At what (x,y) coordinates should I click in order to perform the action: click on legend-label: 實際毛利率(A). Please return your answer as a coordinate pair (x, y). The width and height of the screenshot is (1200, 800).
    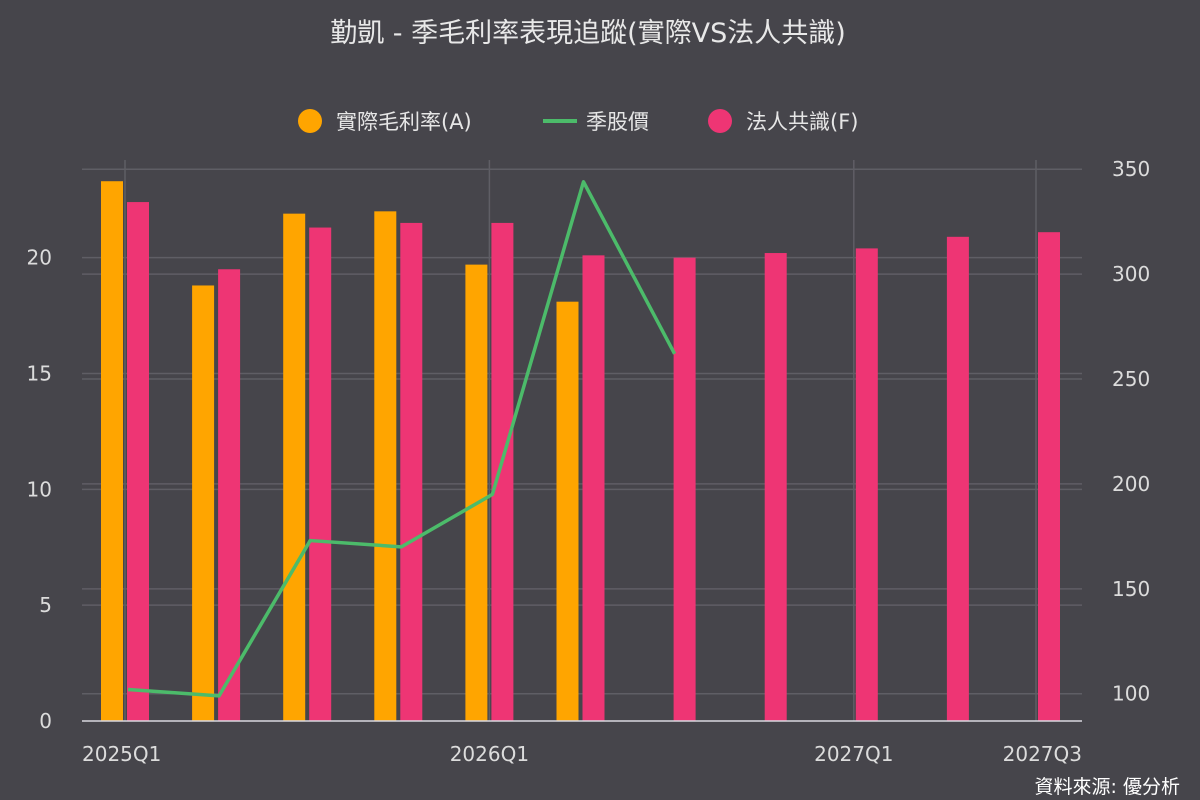
    Looking at the image, I should click on (404, 122).